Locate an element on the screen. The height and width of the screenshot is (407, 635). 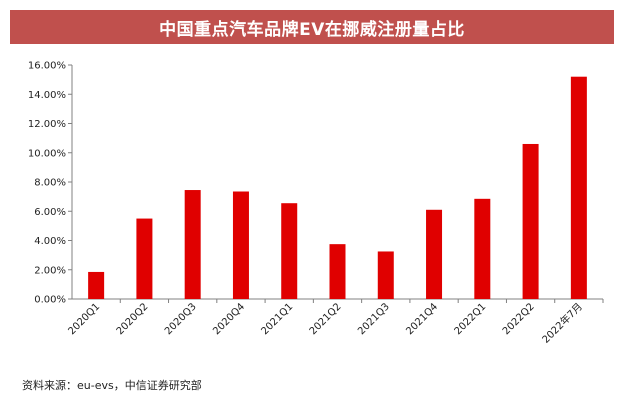
x-tick-label: 2022年7月 is located at coordinates (562, 323).